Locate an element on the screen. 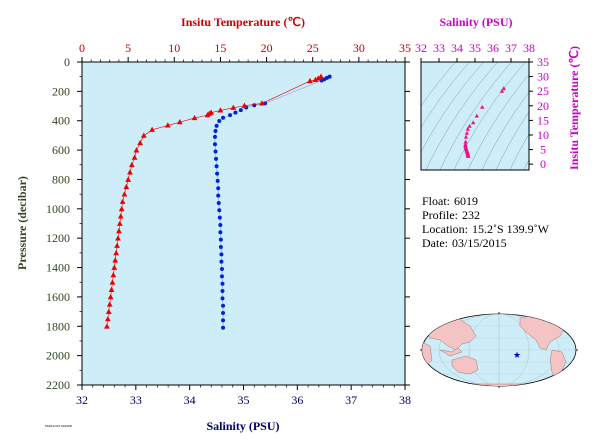  temperature-tick-label: 10 is located at coordinates (174, 48).